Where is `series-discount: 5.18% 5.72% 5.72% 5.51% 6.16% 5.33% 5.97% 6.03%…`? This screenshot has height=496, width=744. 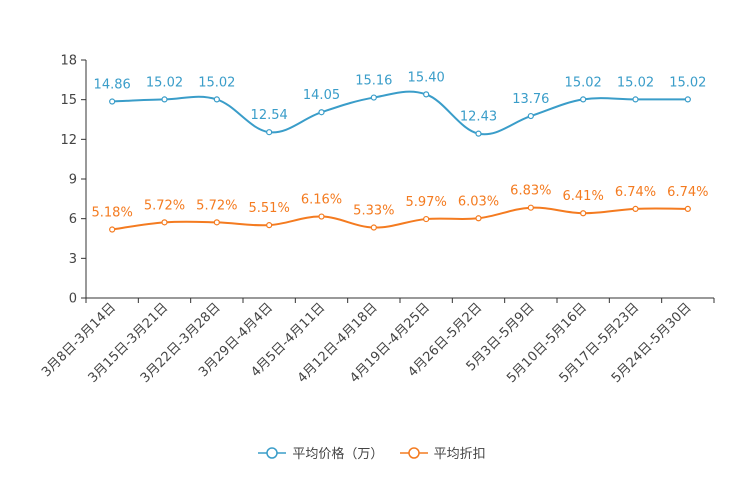
series-discount: 5.18% 5.72% 5.72% 5.51% 6.16% 5.33% 5.97% 6.03%… is located at coordinates (400, 208).